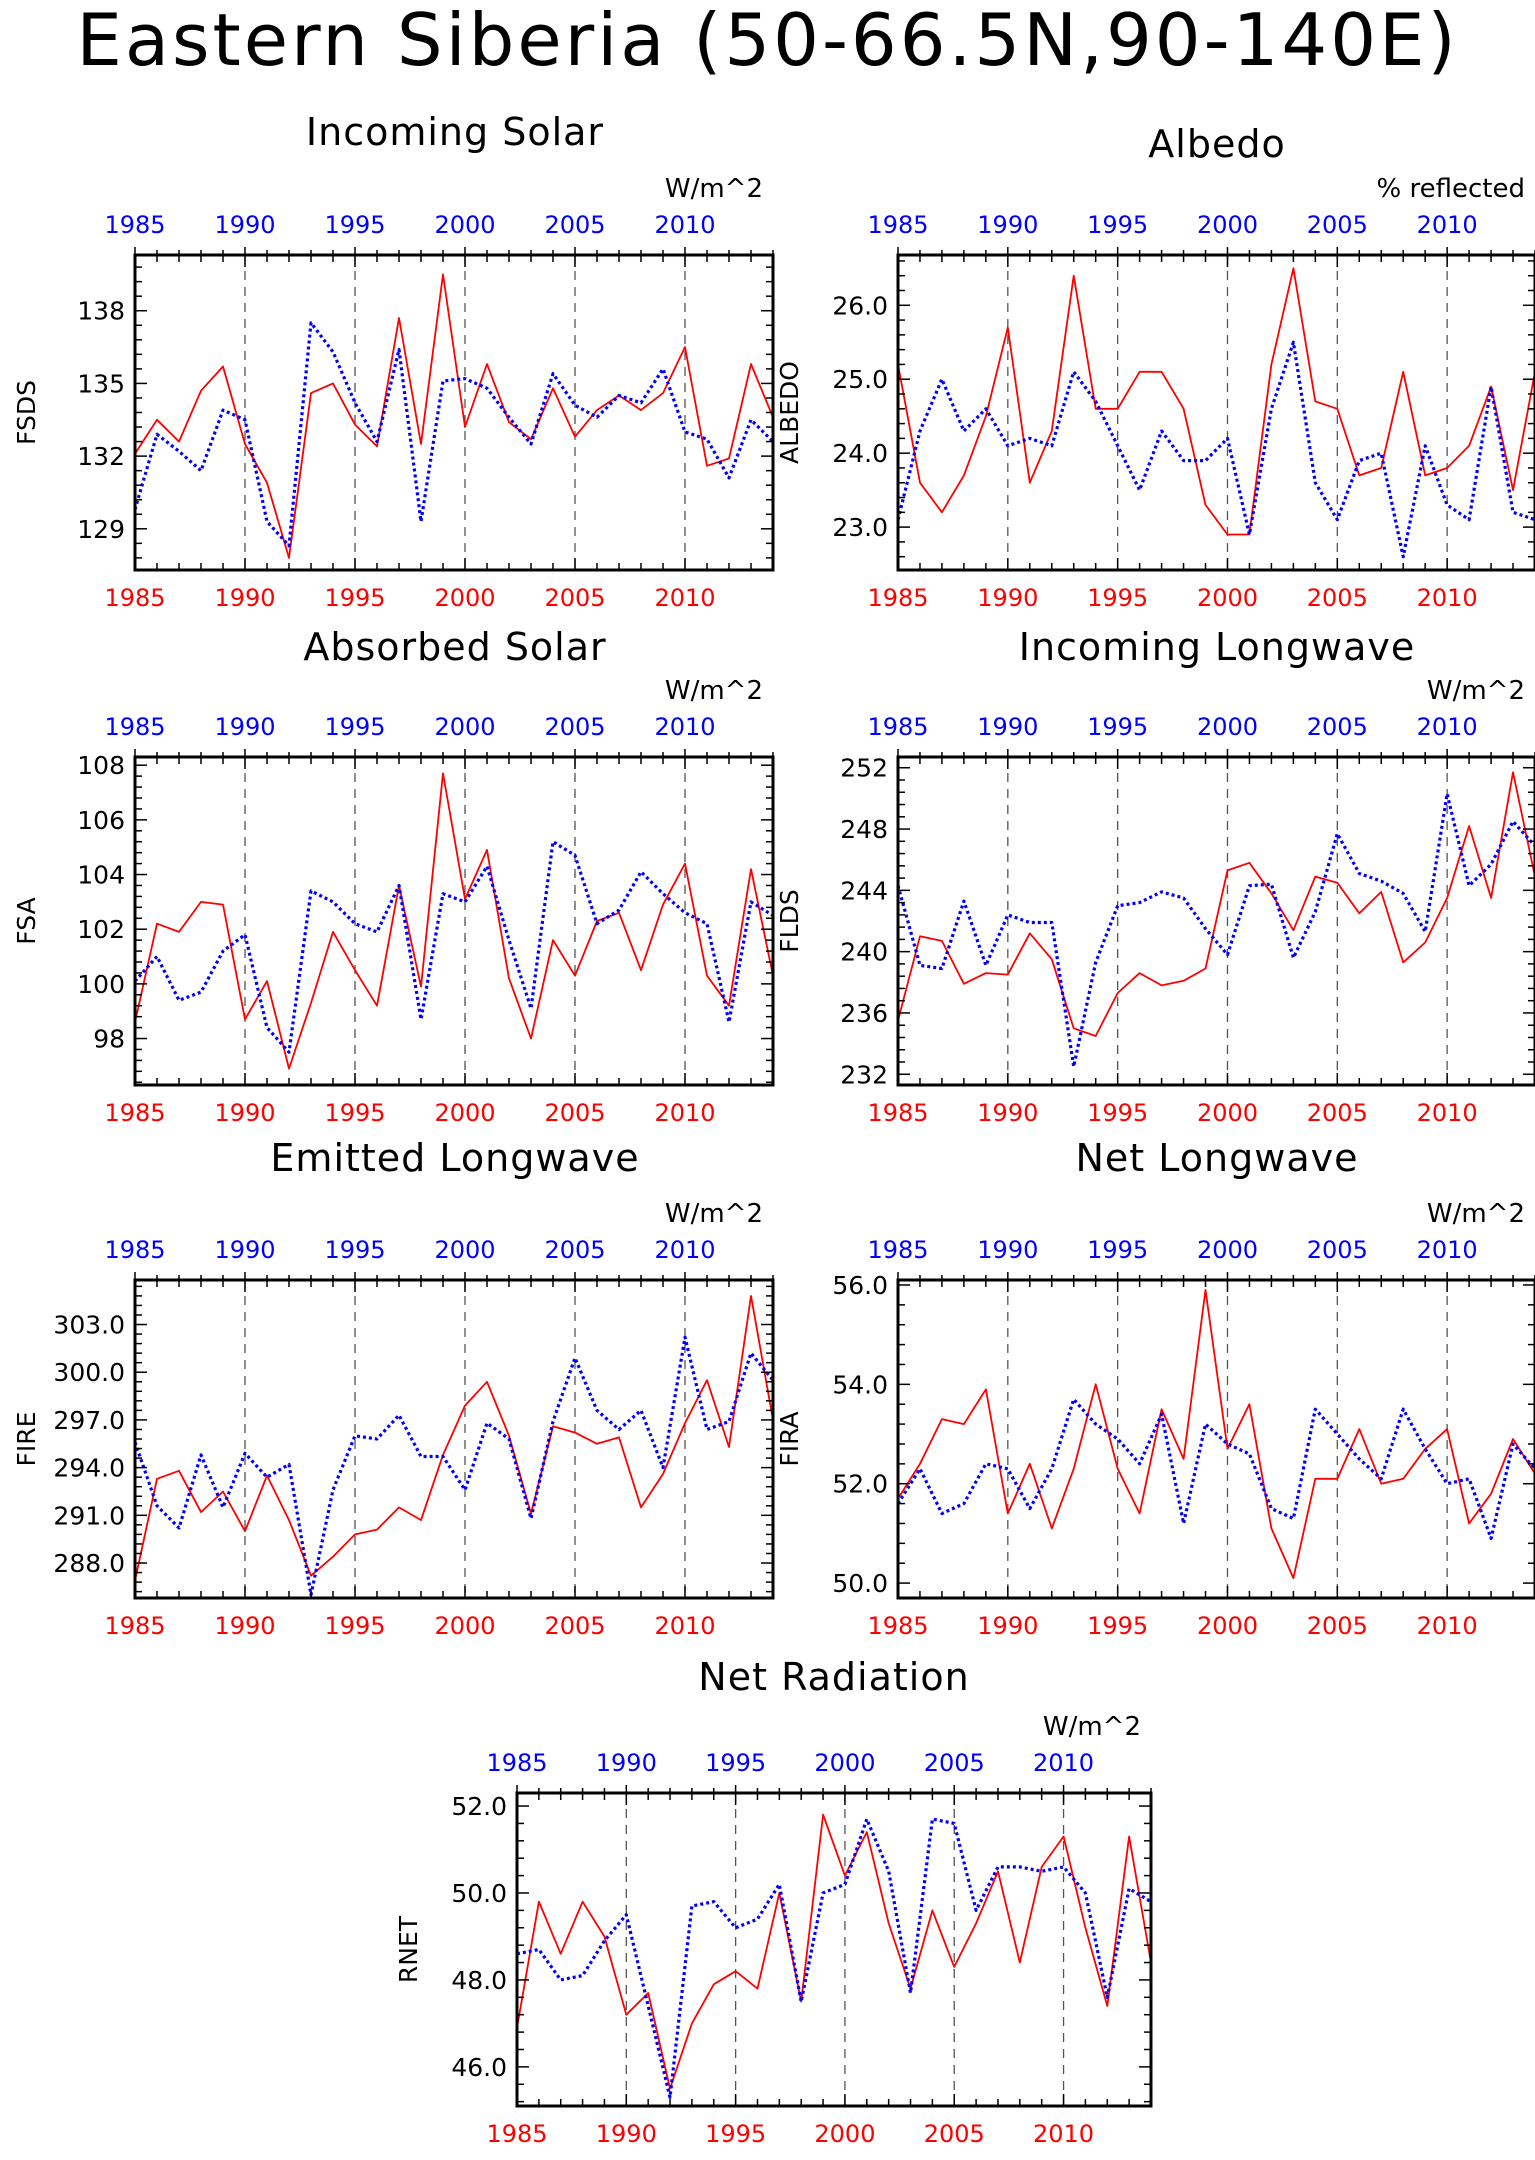 The height and width of the screenshot is (2160, 1535). I want to click on y-tick-label: 300.0, so click(89, 1372).